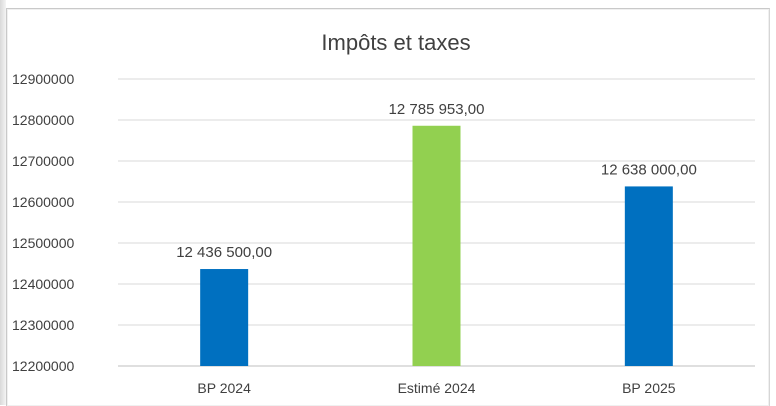 This screenshot has height=406, width=776. What do you see at coordinates (224, 252) in the screenshot?
I see `data-label: 12 436 500,00` at bounding box center [224, 252].